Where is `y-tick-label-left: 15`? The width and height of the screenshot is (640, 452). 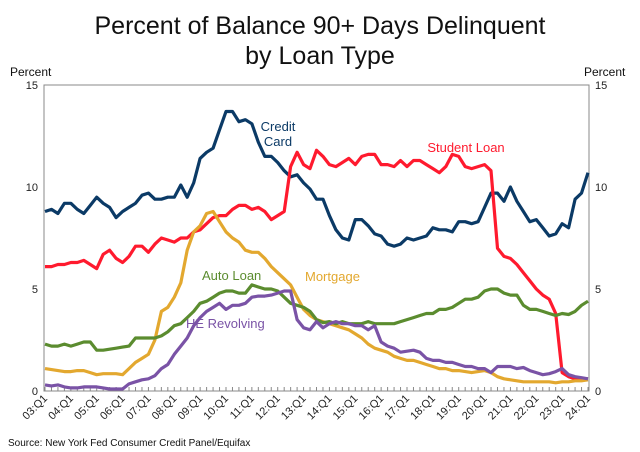
y-tick-label-left: 15 is located at coordinates (32, 86).